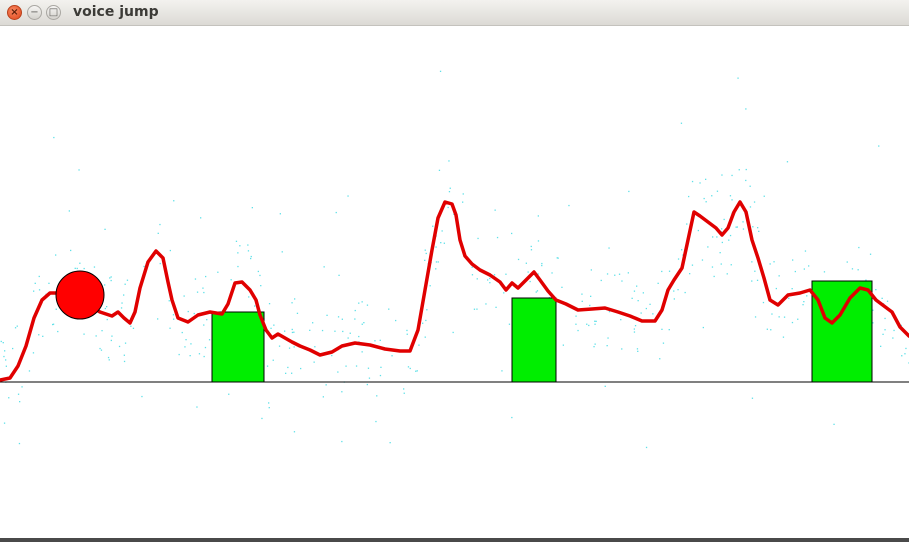 Image resolution: width=909 pixels, height=542 pixels. Describe the element at coordinates (34, 12) in the screenshot. I see `minimize-window-button: −` at that location.